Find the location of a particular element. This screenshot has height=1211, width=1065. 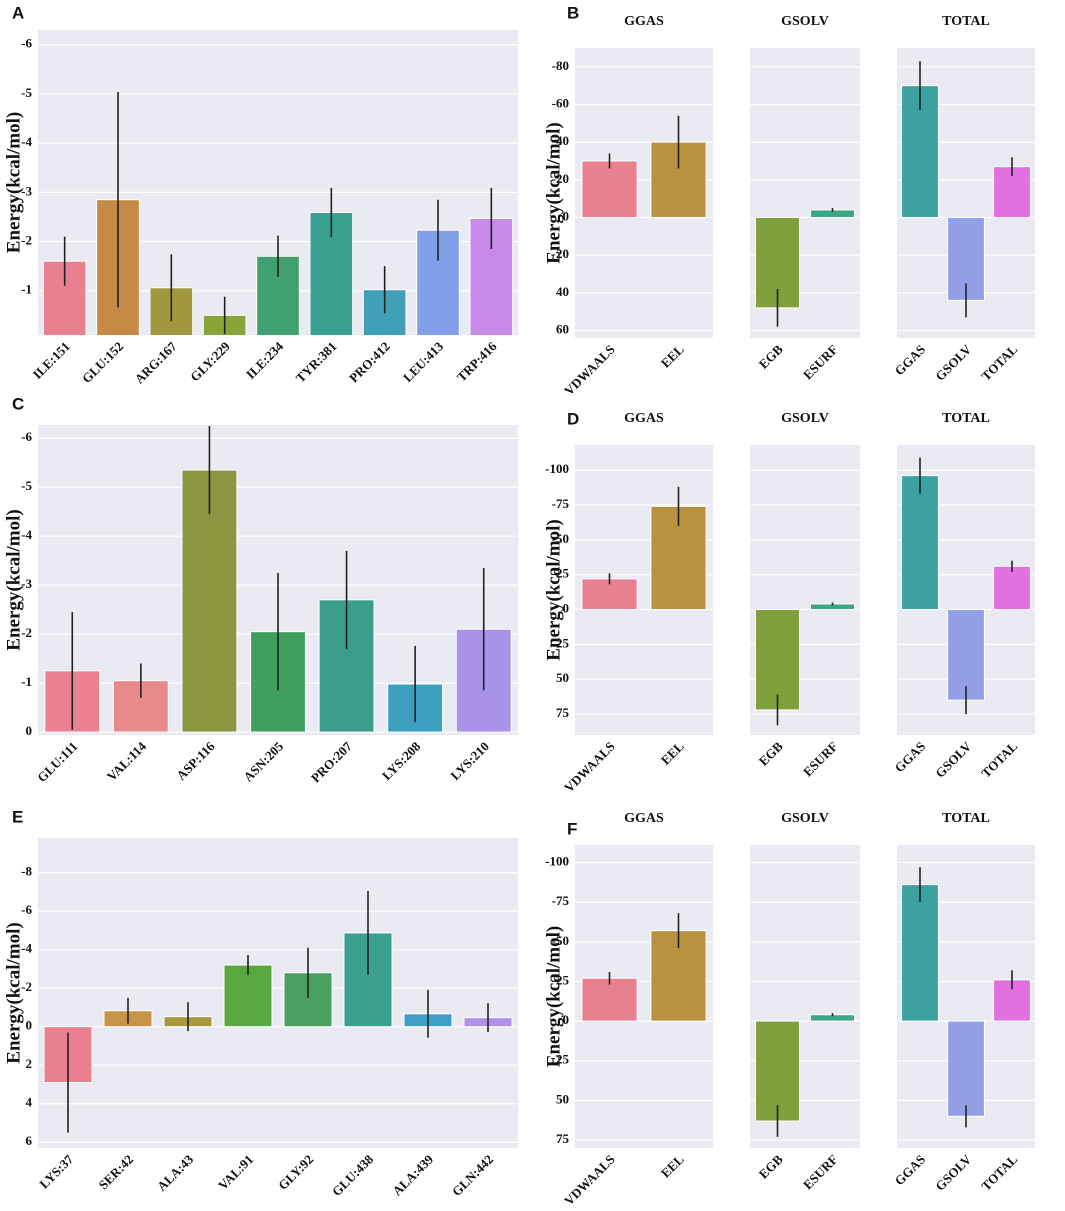

panel-letter: F is located at coordinates (572, 828).